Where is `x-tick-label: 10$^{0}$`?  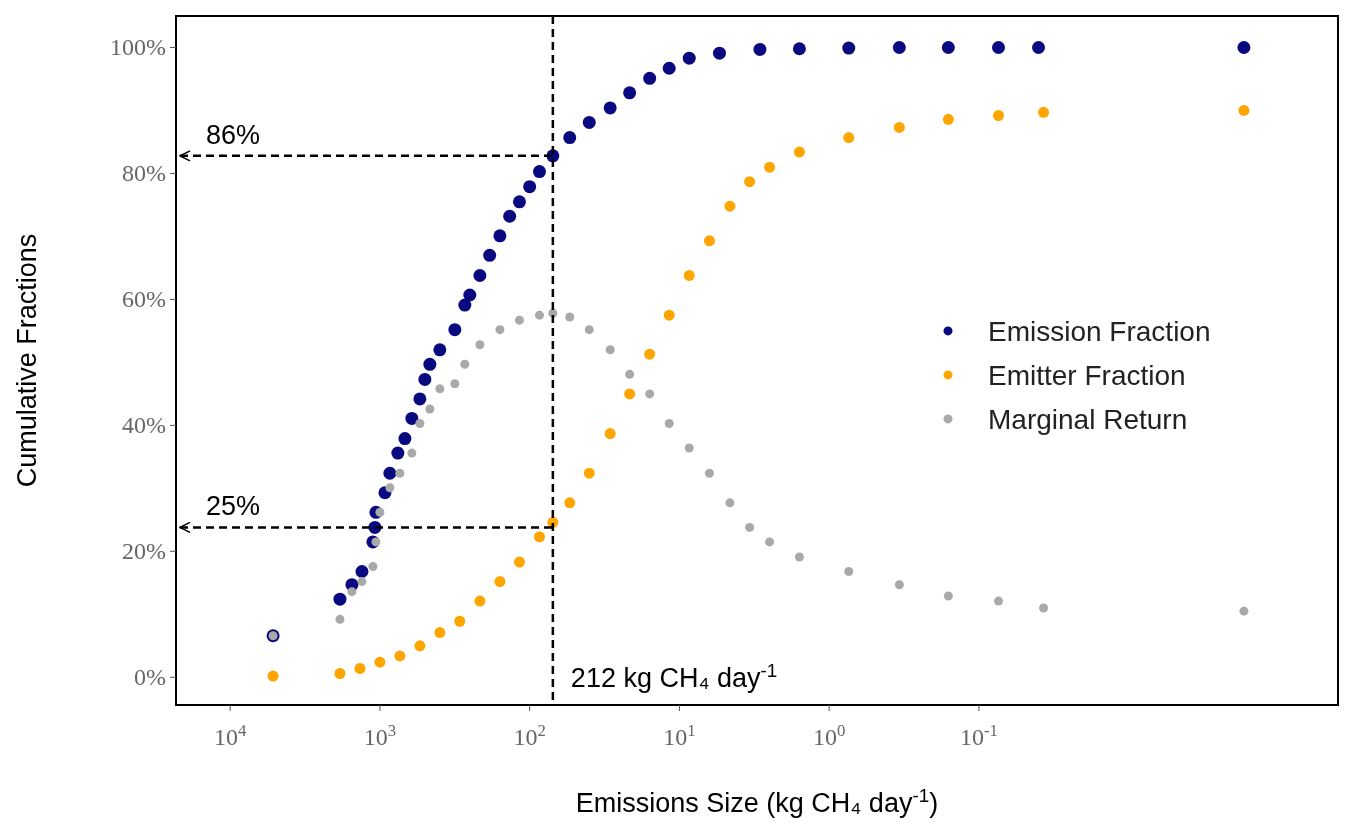 x-tick-label: 10$^{0}$ is located at coordinates (829, 735).